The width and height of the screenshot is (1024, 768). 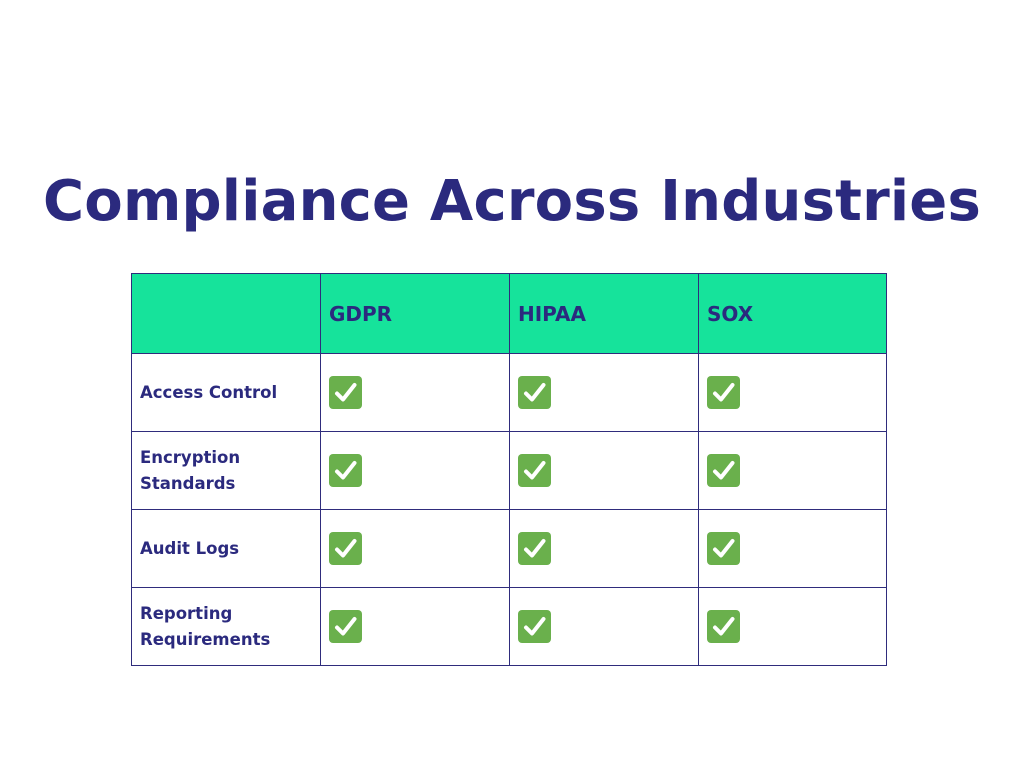 What do you see at coordinates (226, 548) in the screenshot?
I see `row-label-audit-logs: Audit Logs` at bounding box center [226, 548].